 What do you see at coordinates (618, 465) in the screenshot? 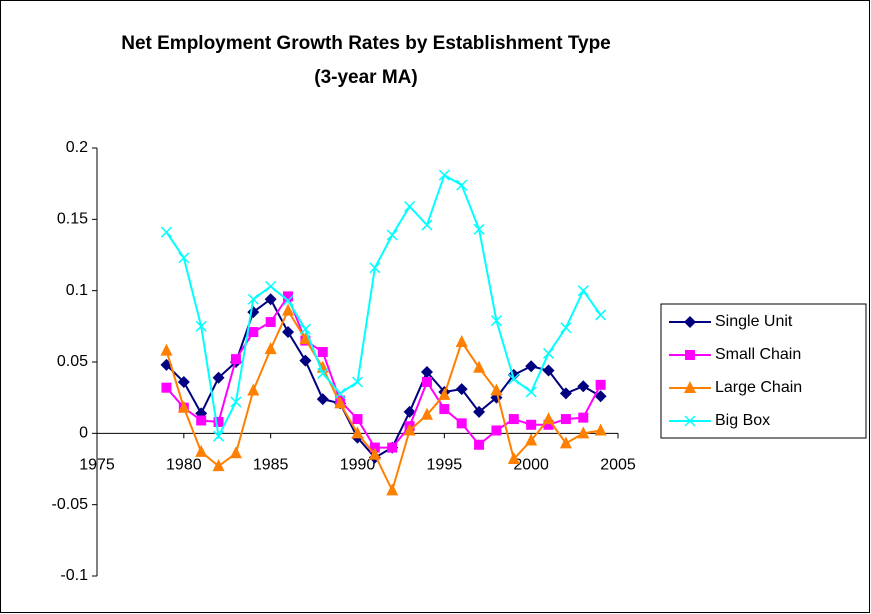
I see `x-tick-label: 2005` at bounding box center [618, 465].